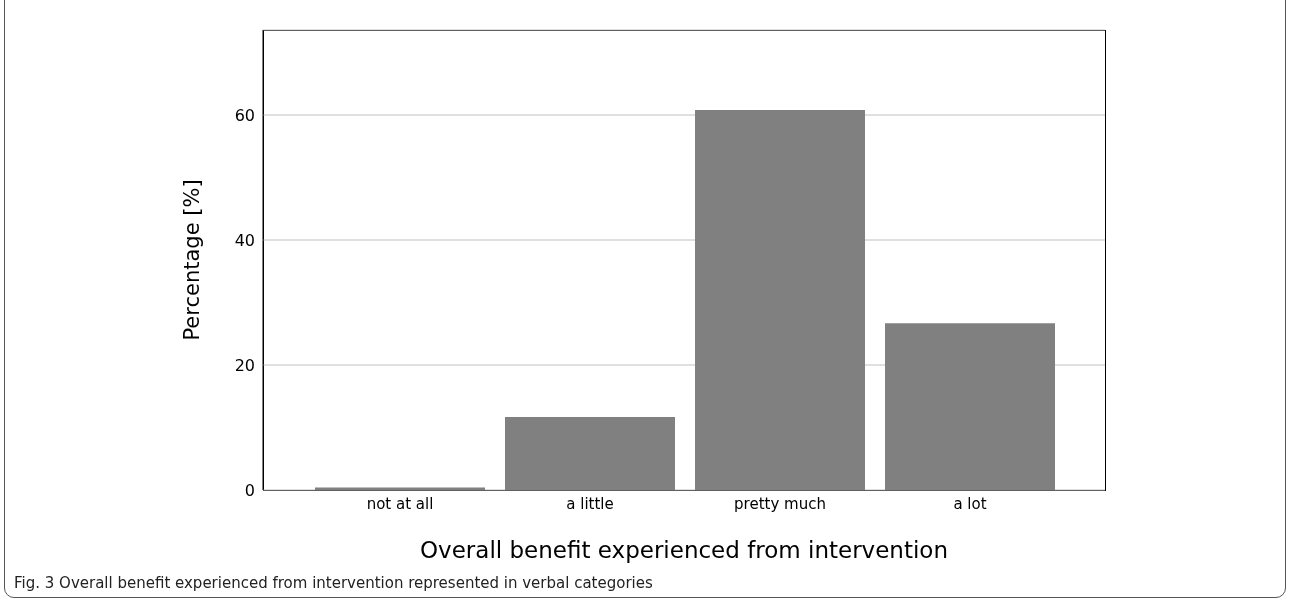 This screenshot has height=605, width=1293. Describe the element at coordinates (244, 115) in the screenshot. I see `y-tick-label: 60` at that location.